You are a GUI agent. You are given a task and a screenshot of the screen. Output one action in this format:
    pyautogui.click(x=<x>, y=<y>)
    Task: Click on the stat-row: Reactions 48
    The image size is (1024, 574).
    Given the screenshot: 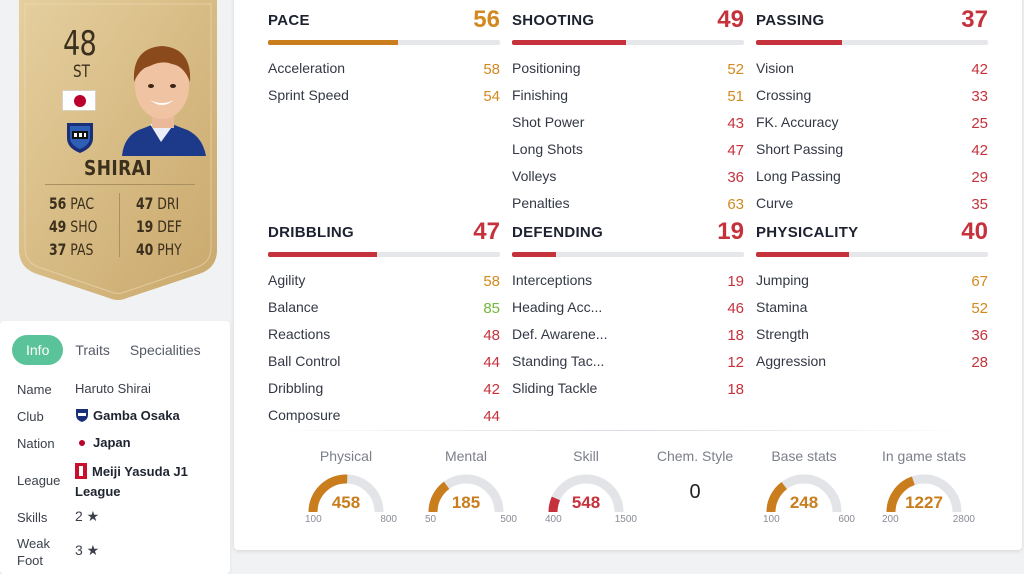 What is the action you would take?
    pyautogui.click(x=384, y=335)
    